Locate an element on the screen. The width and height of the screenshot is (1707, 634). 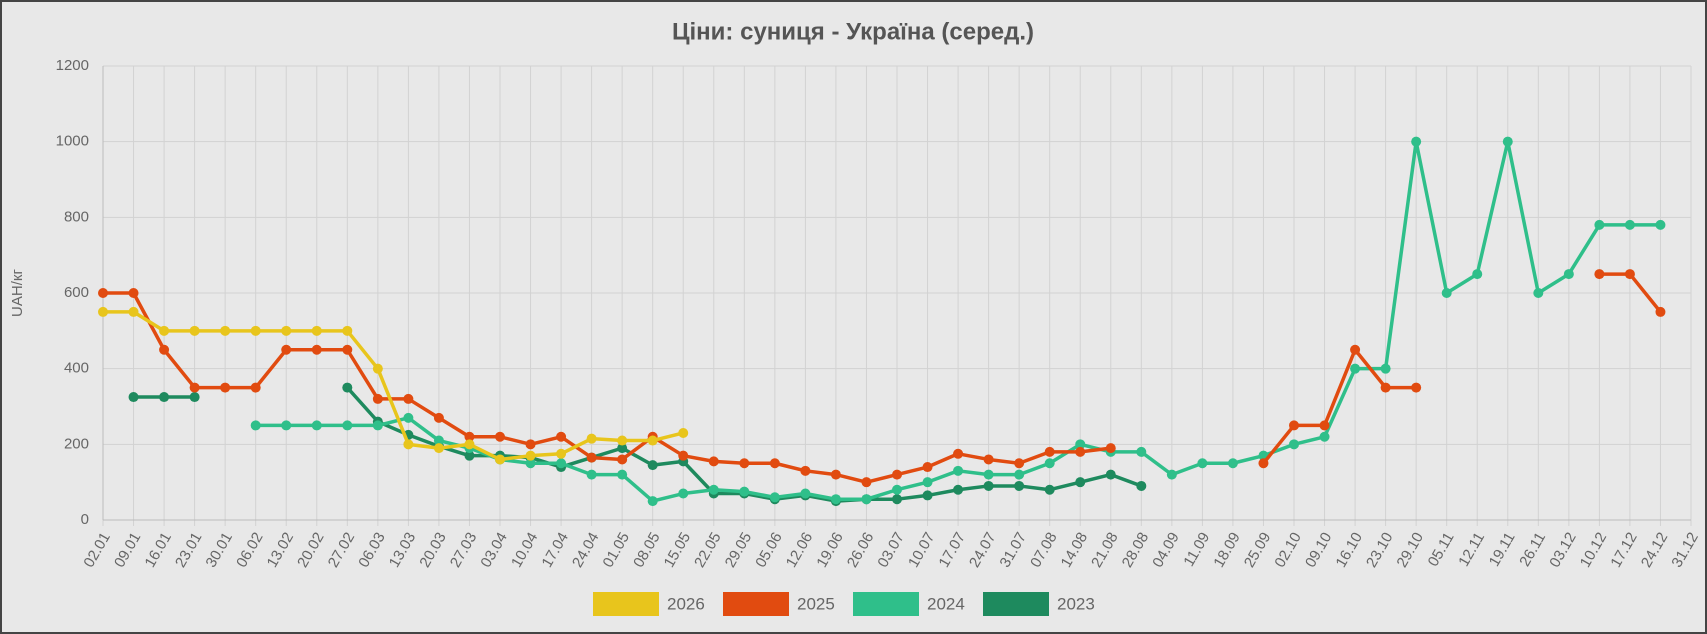
y-tick-label: 200 is located at coordinates (76, 443).